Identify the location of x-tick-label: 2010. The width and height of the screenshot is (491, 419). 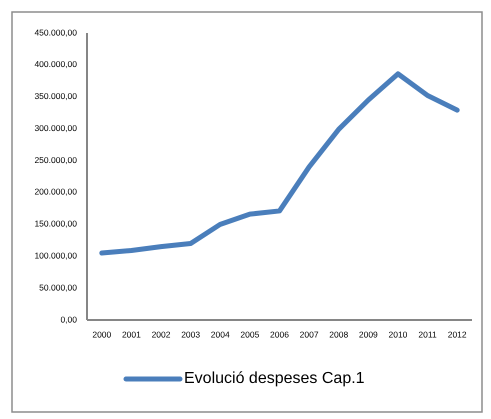
(398, 334).